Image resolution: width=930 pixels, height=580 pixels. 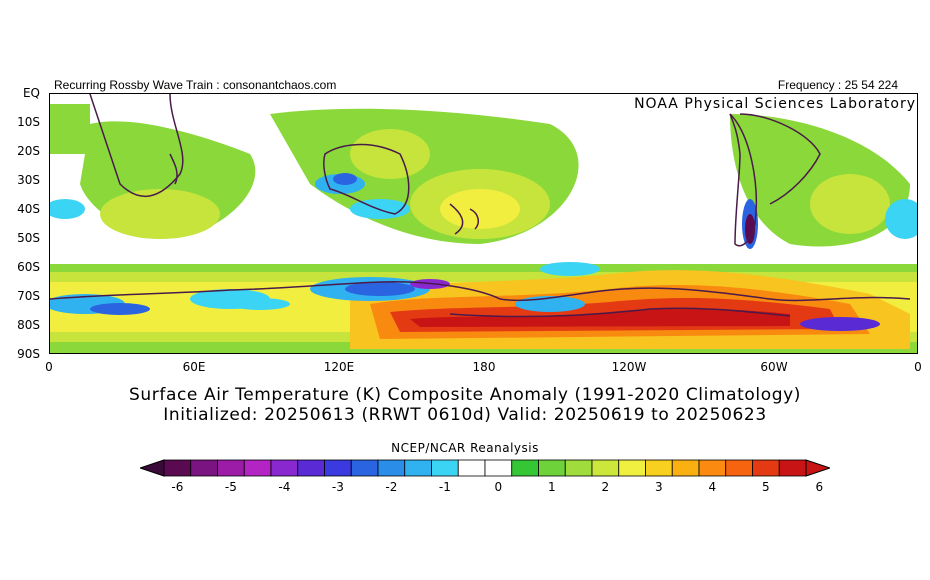 I want to click on y-label-10s: 10S, so click(x=28, y=122).